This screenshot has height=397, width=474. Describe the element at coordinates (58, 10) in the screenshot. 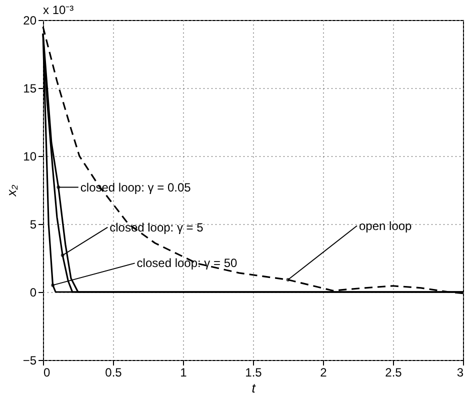

I see `text: x 10⁻³` at that location.